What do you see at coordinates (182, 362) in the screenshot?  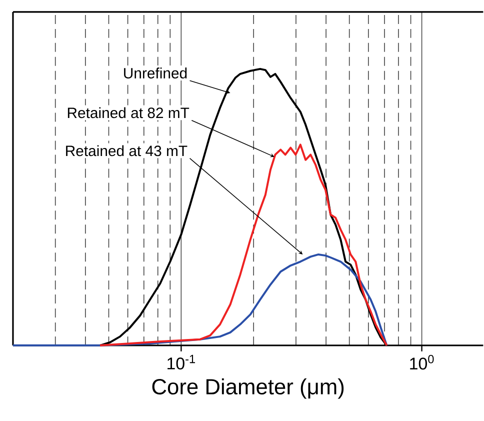 I see `x-tick-label: 10$^{-1}$` at bounding box center [182, 362].